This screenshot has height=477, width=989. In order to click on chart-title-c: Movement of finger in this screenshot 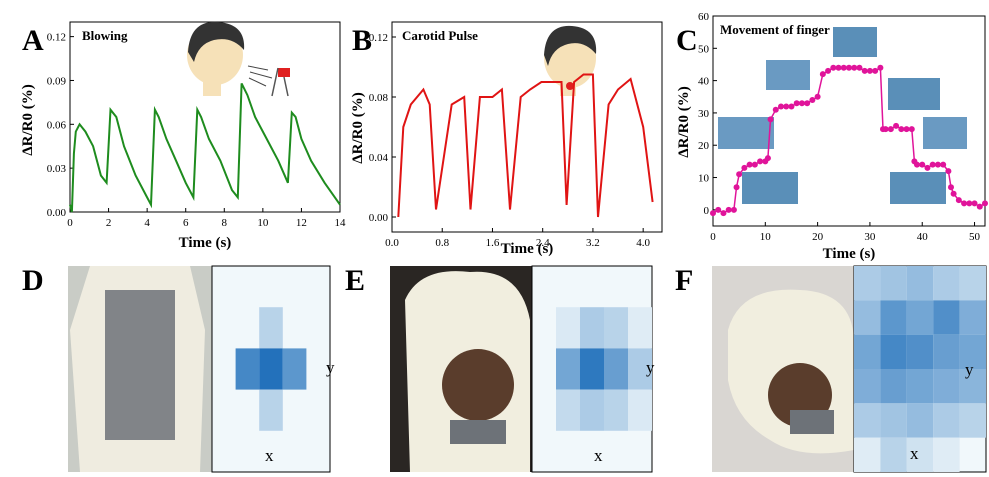, I will do `click(775, 29)`.